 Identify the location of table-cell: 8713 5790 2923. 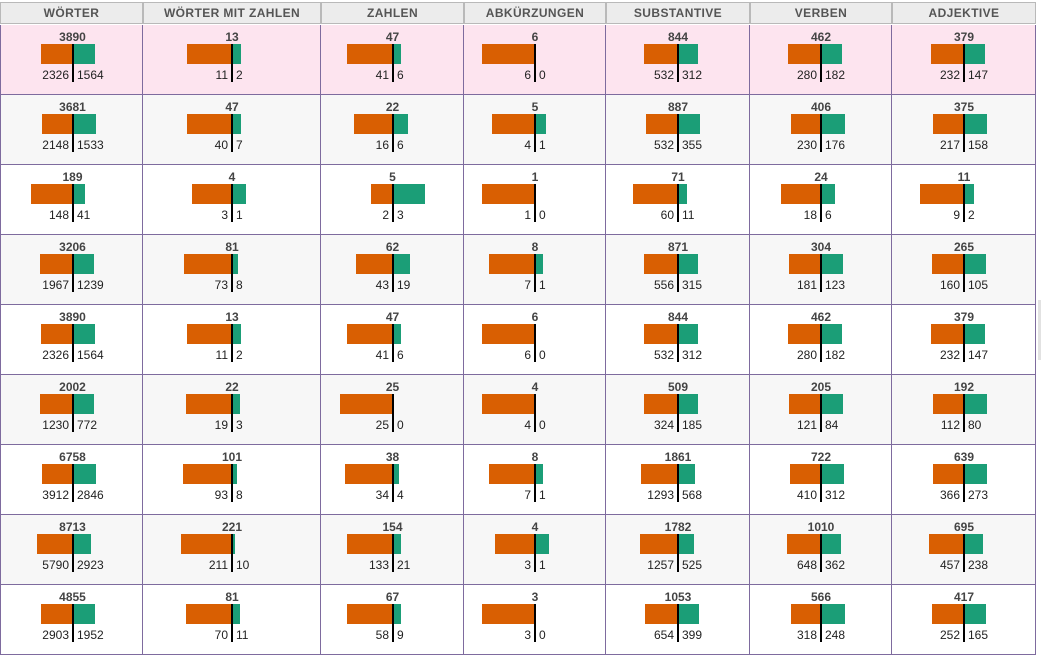
(71, 550).